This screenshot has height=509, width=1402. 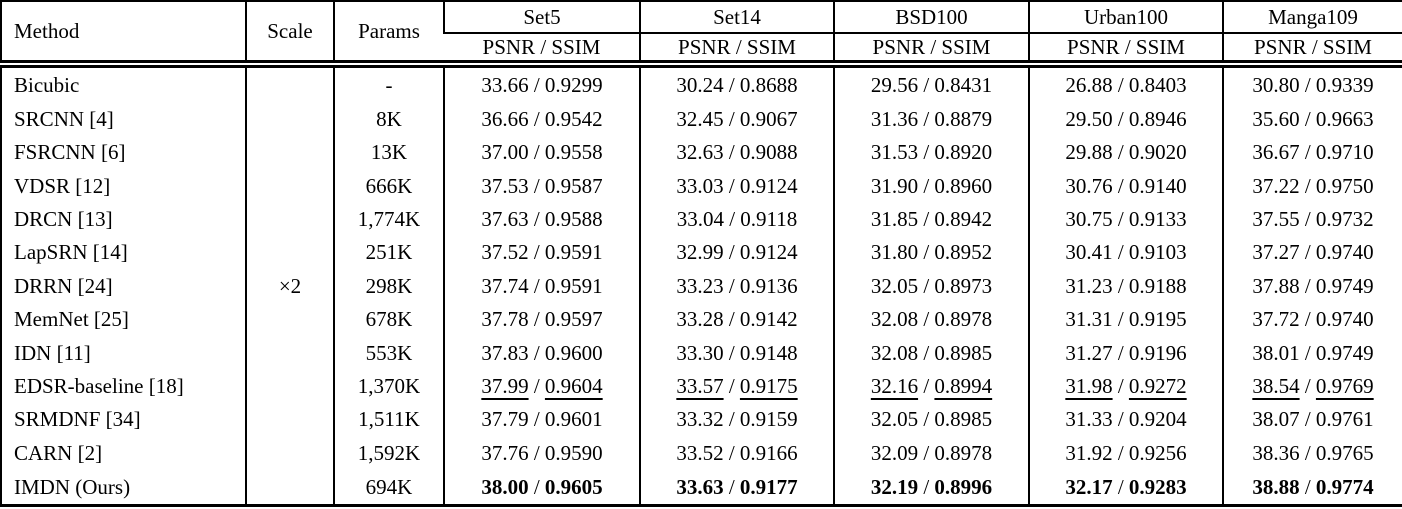 I want to click on result-cell-manga109: 38.88 / 0.9774, so click(x=1312, y=488).